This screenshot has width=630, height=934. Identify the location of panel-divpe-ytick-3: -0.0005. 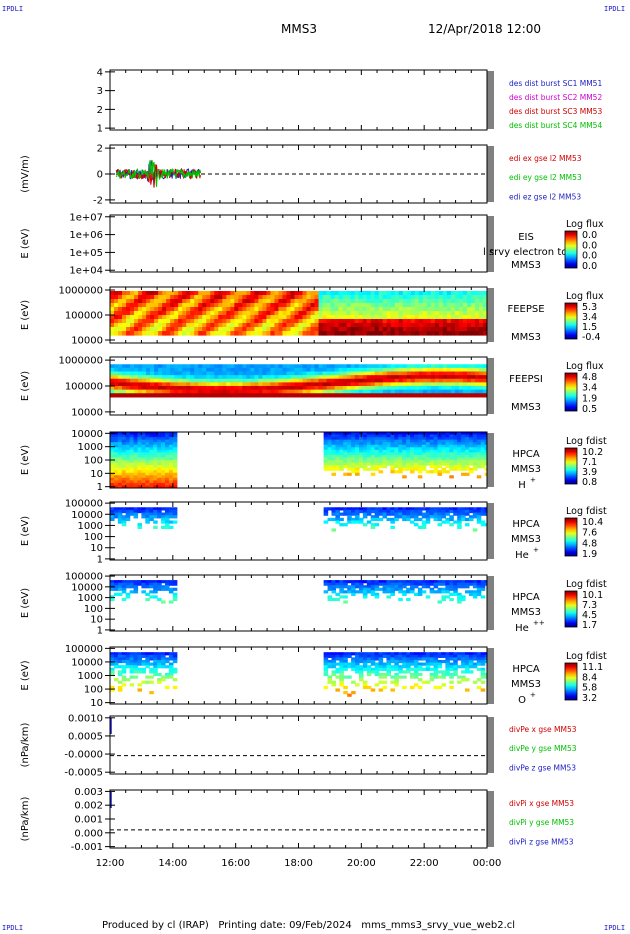
(83, 773).